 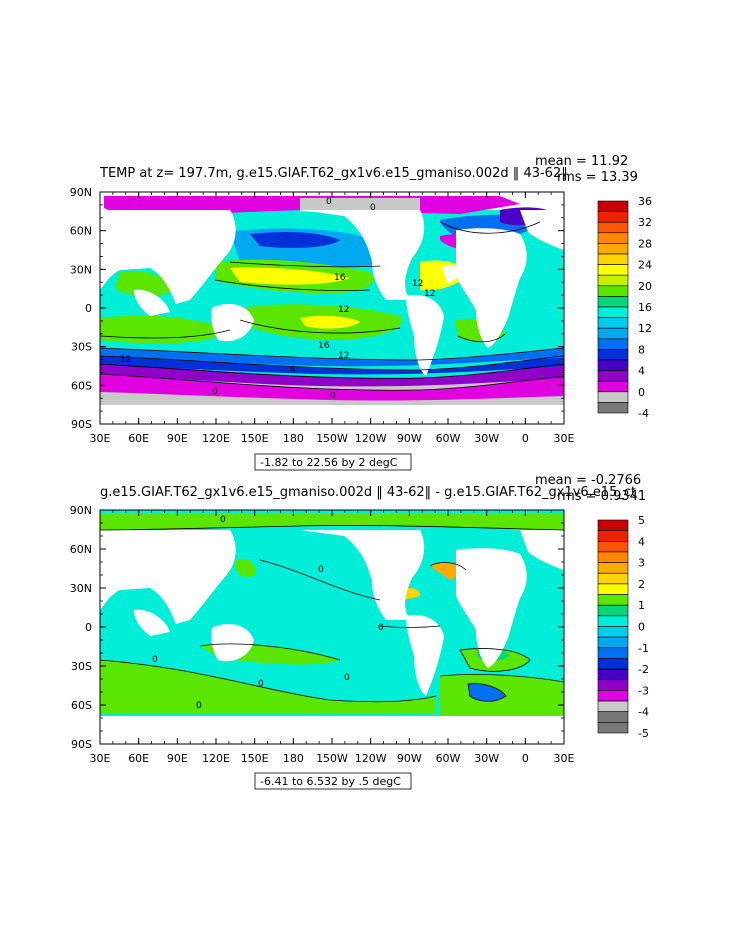 What do you see at coordinates (293, 370) in the screenshot?
I see `contour-label: 4` at bounding box center [293, 370].